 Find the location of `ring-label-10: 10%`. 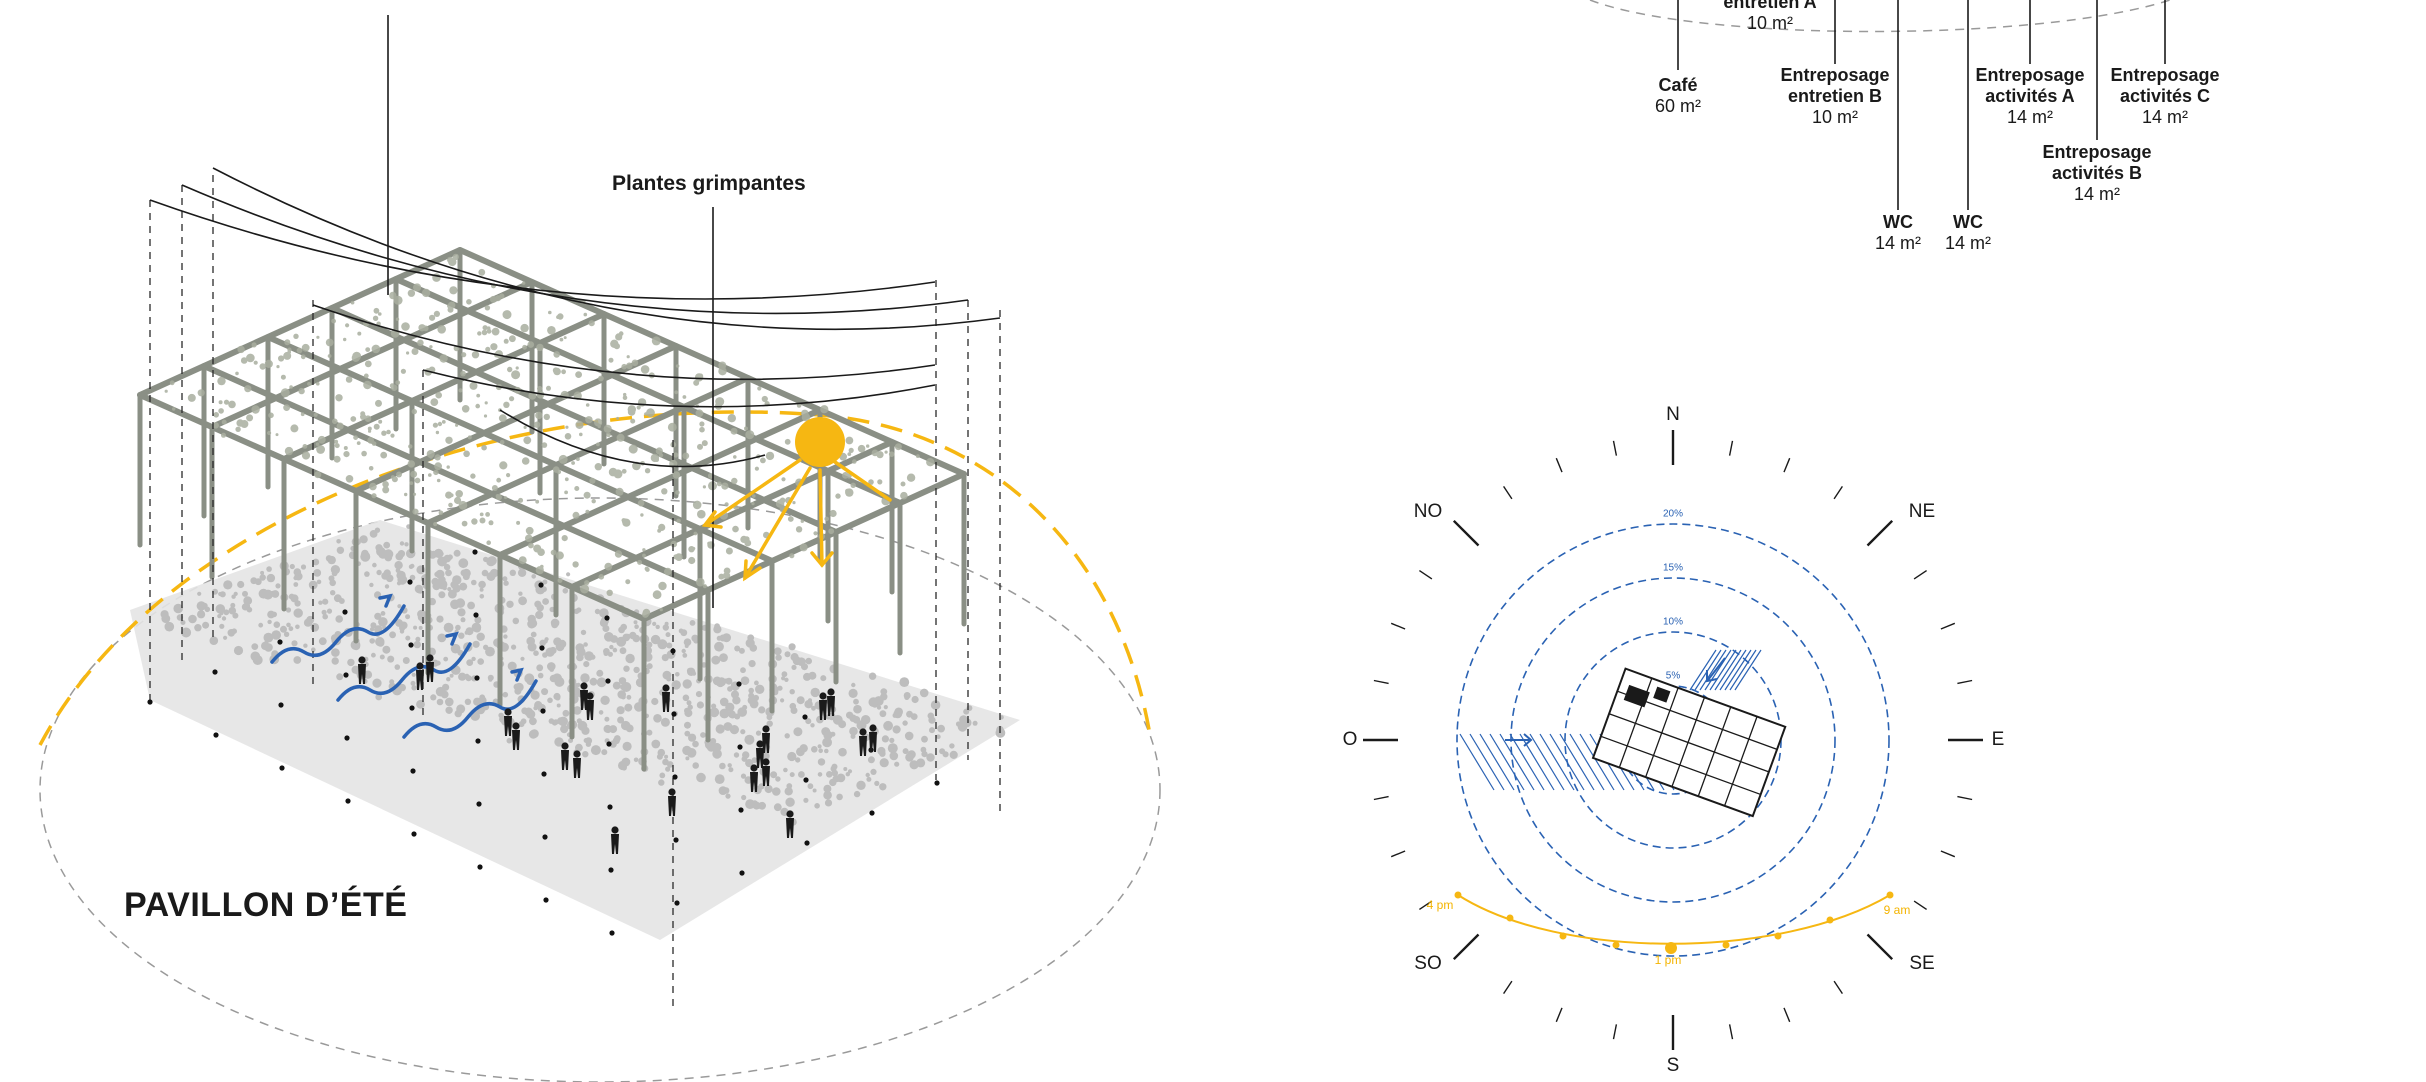

ring-label-10: 10% is located at coordinates (1673, 622).